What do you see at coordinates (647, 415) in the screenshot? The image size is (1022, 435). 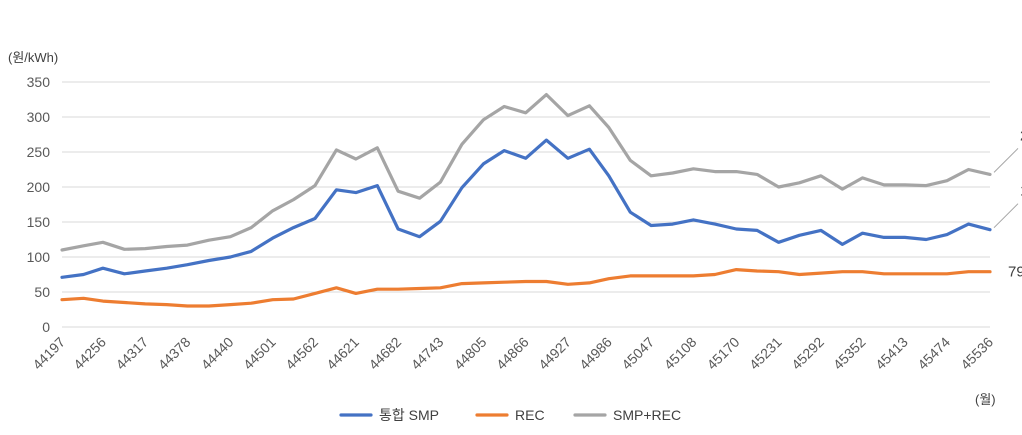 I see `legend-label: SMP+REC` at bounding box center [647, 415].